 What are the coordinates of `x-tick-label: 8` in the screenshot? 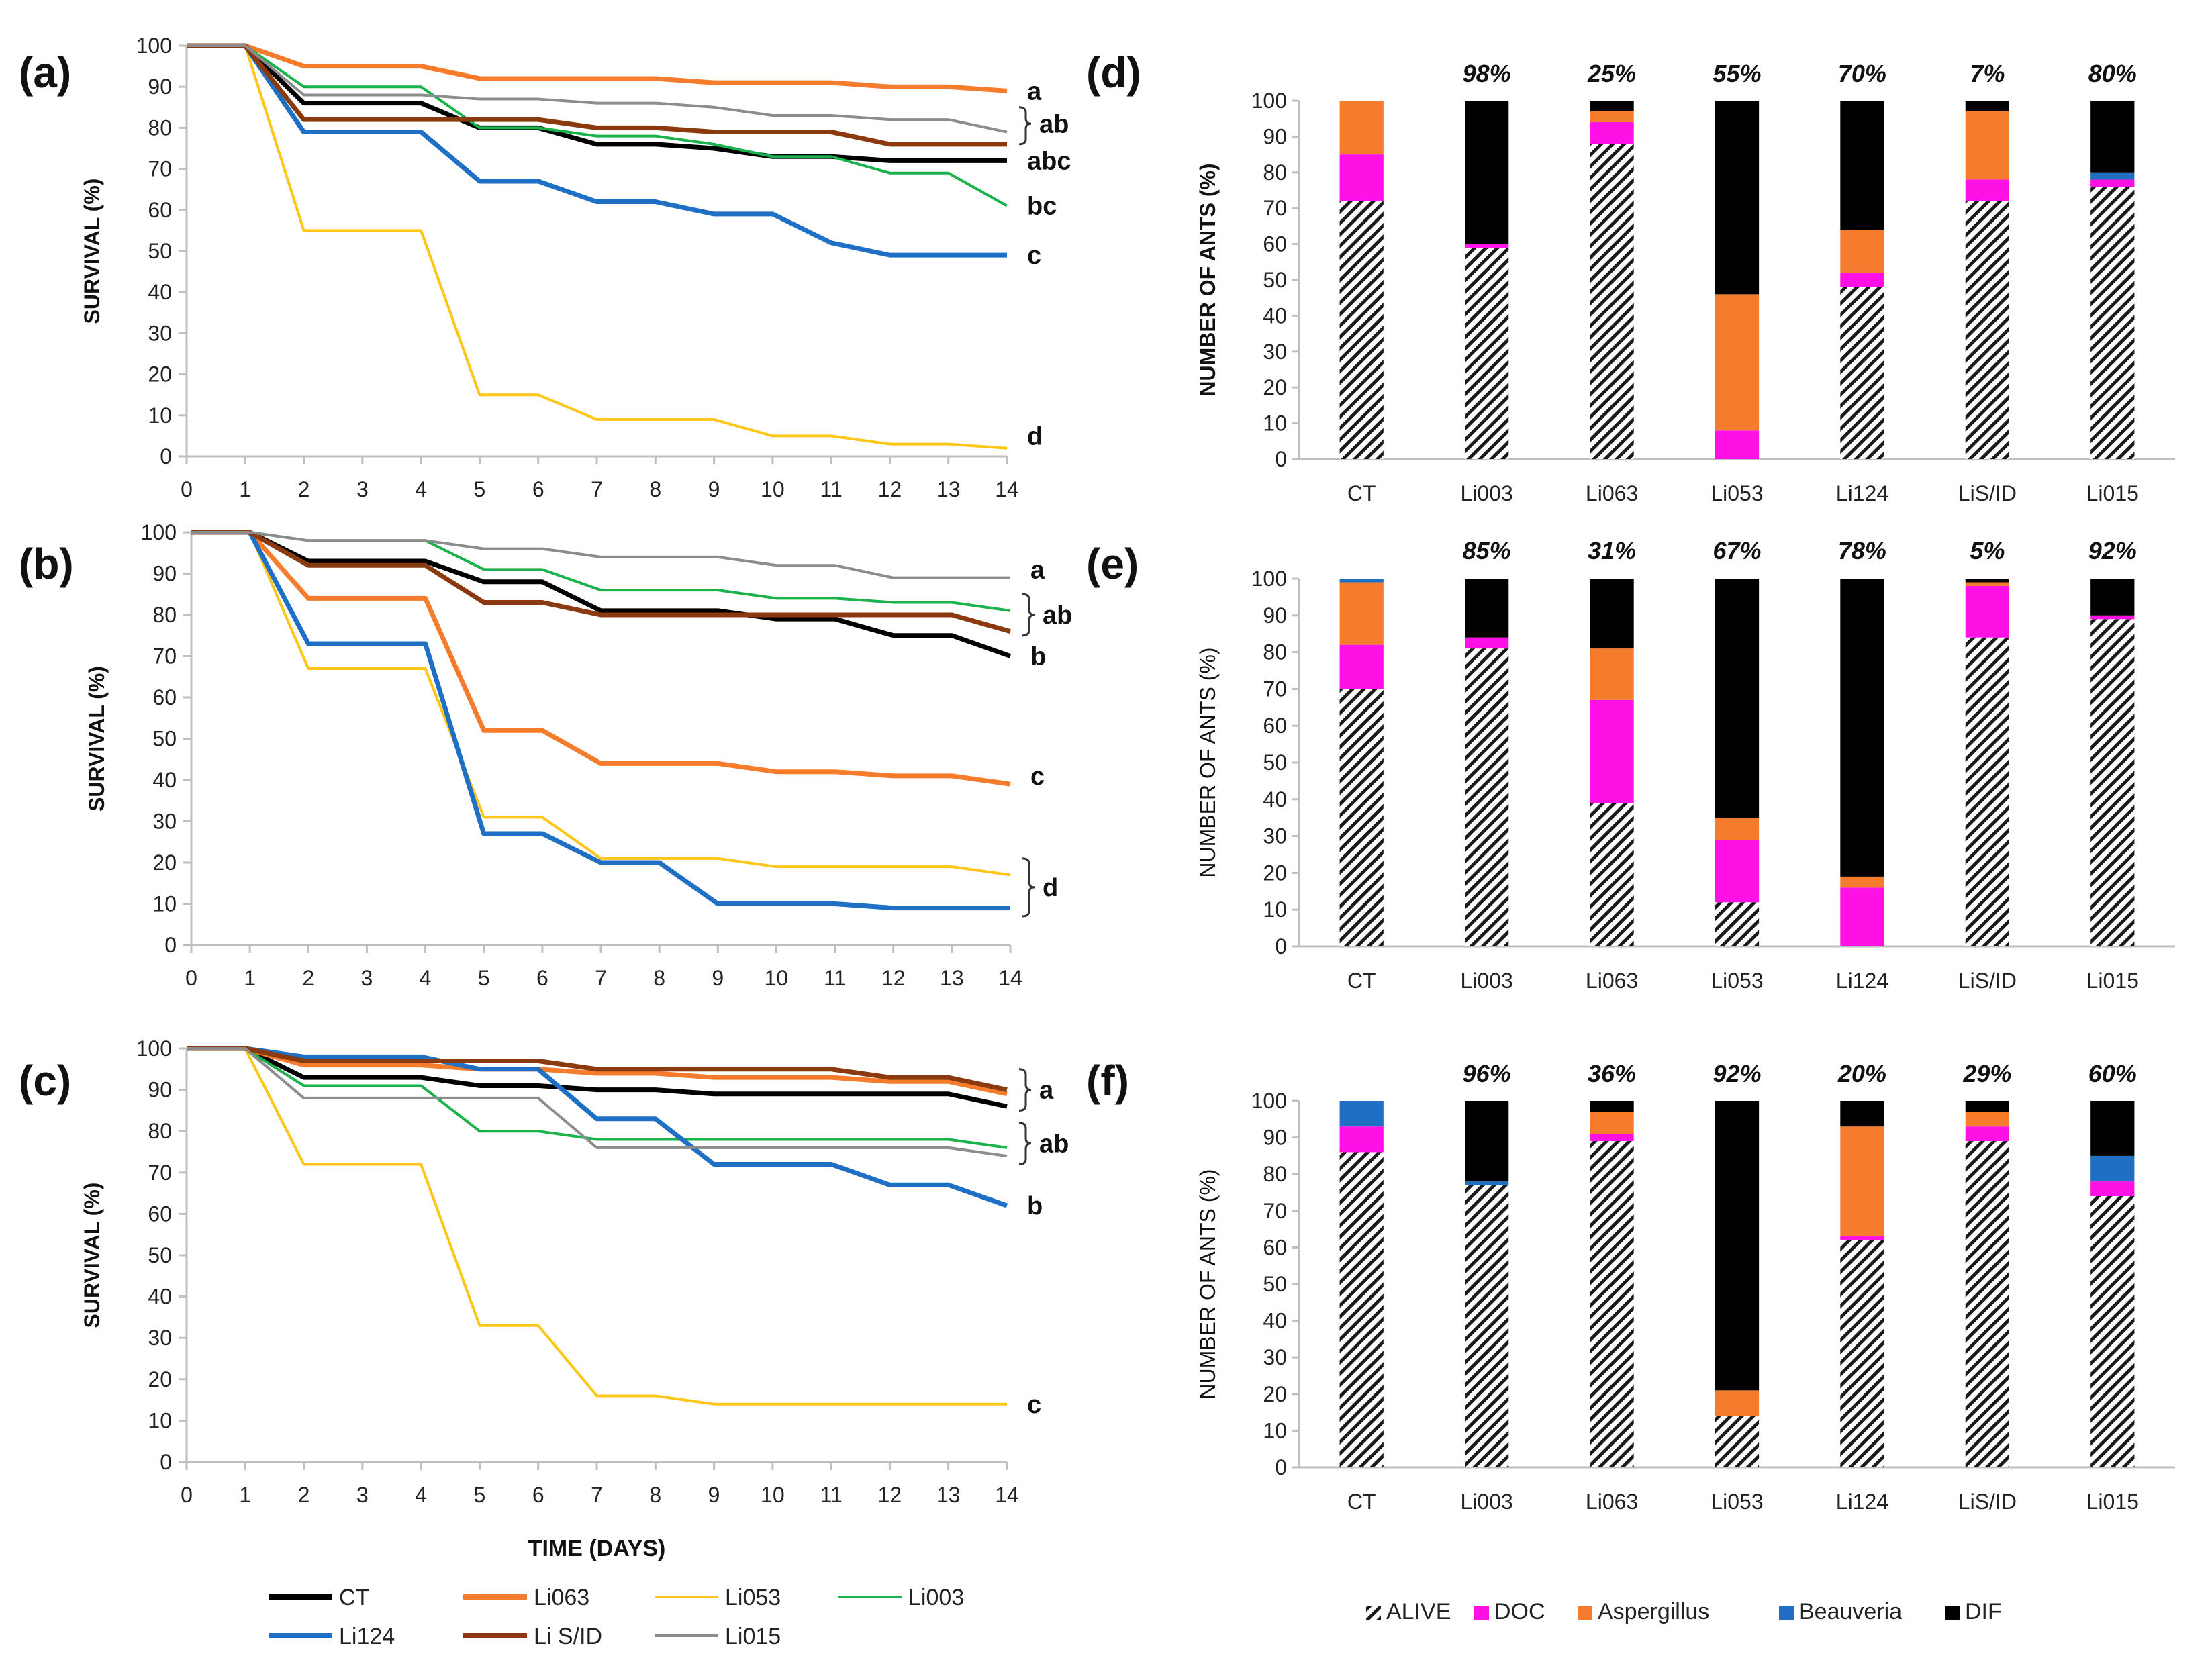 It's located at (659, 978).